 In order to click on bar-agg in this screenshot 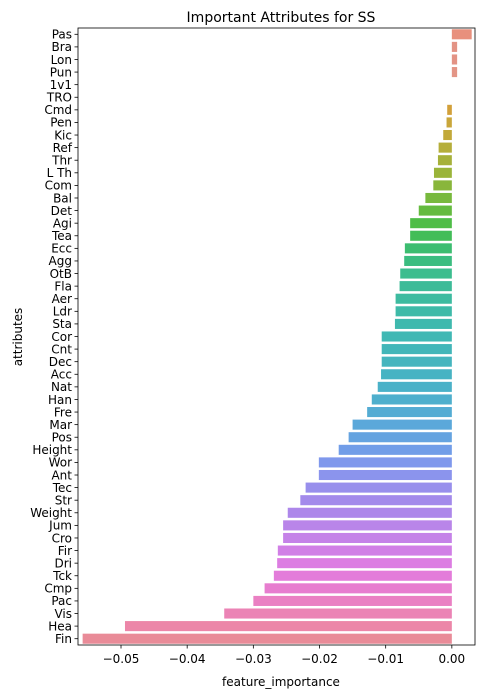, I will do `click(428, 260)`.